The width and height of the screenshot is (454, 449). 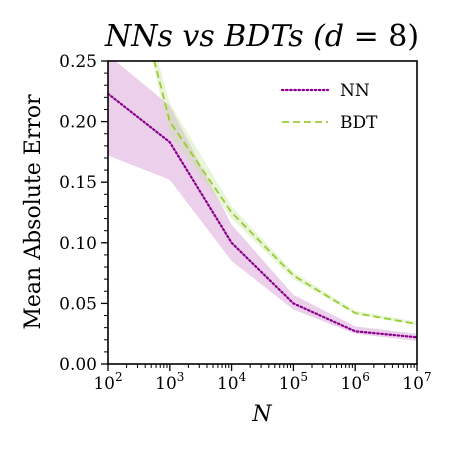 I want to click on y-axis-label: Mean Absolute Error, so click(x=33, y=212).